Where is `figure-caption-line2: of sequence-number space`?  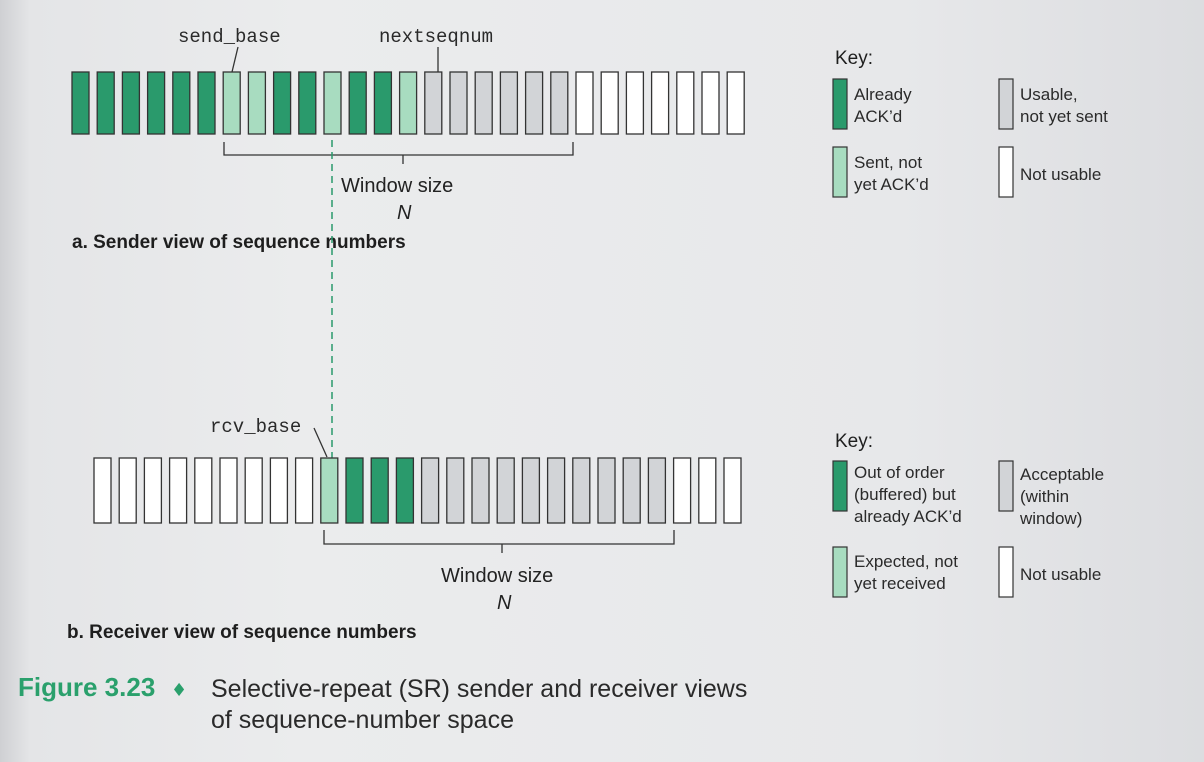
figure-caption-line2: of sequence-number space is located at coordinates (362, 720).